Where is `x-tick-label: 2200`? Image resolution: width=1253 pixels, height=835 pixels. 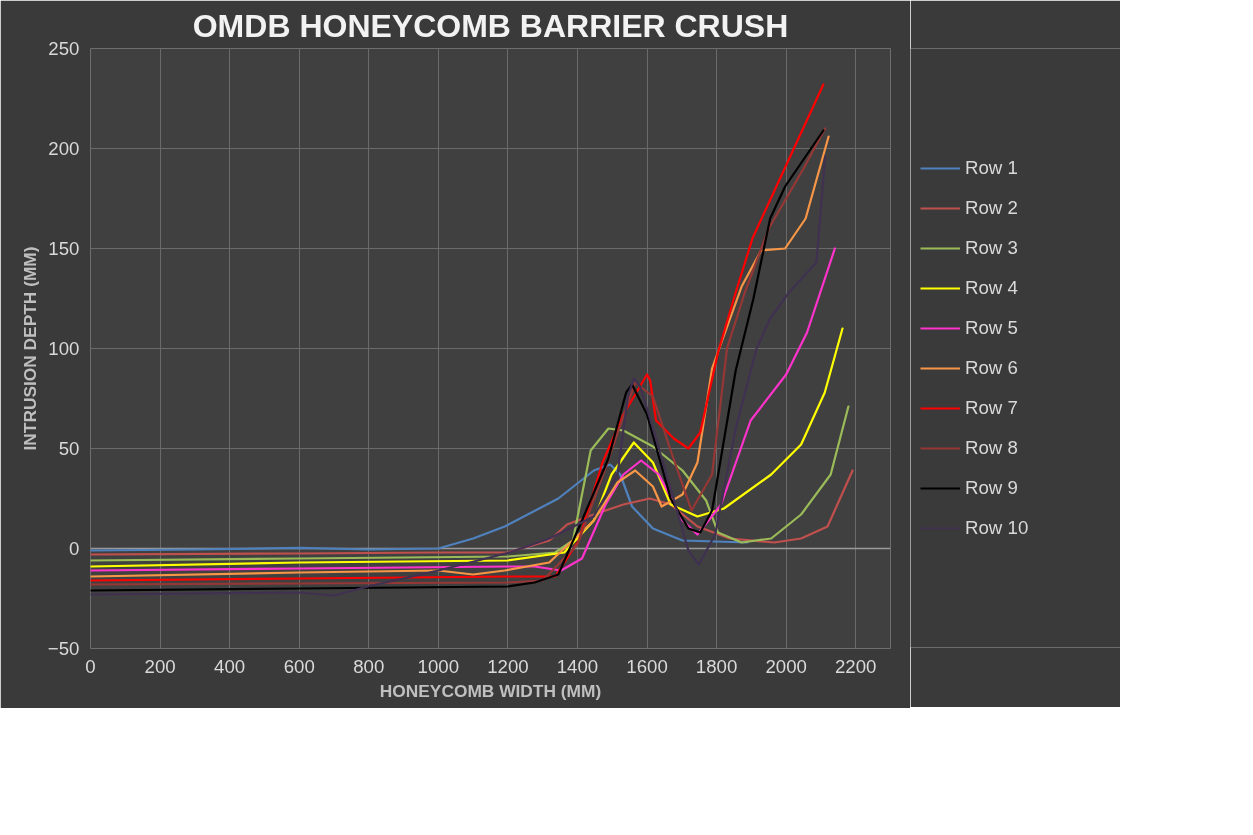 x-tick-label: 2200 is located at coordinates (855, 666).